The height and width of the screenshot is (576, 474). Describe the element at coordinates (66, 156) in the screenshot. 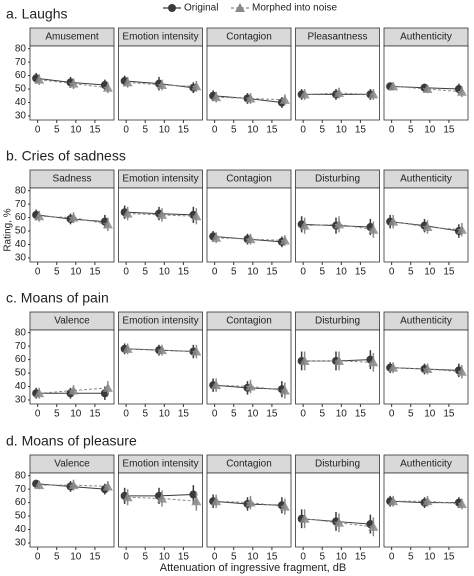

I see `row-title: b. Cries of sadness` at that location.